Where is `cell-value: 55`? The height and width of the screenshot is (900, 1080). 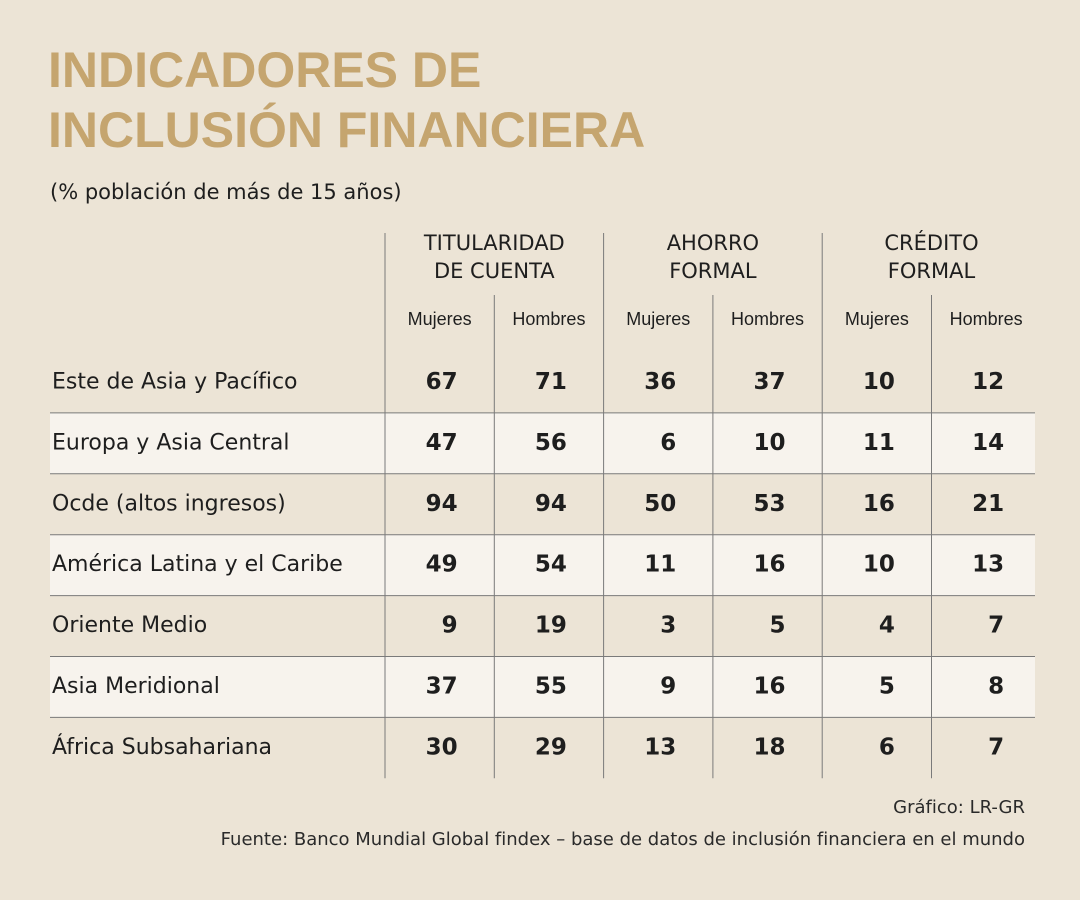 cell-value: 55 is located at coordinates (551, 686).